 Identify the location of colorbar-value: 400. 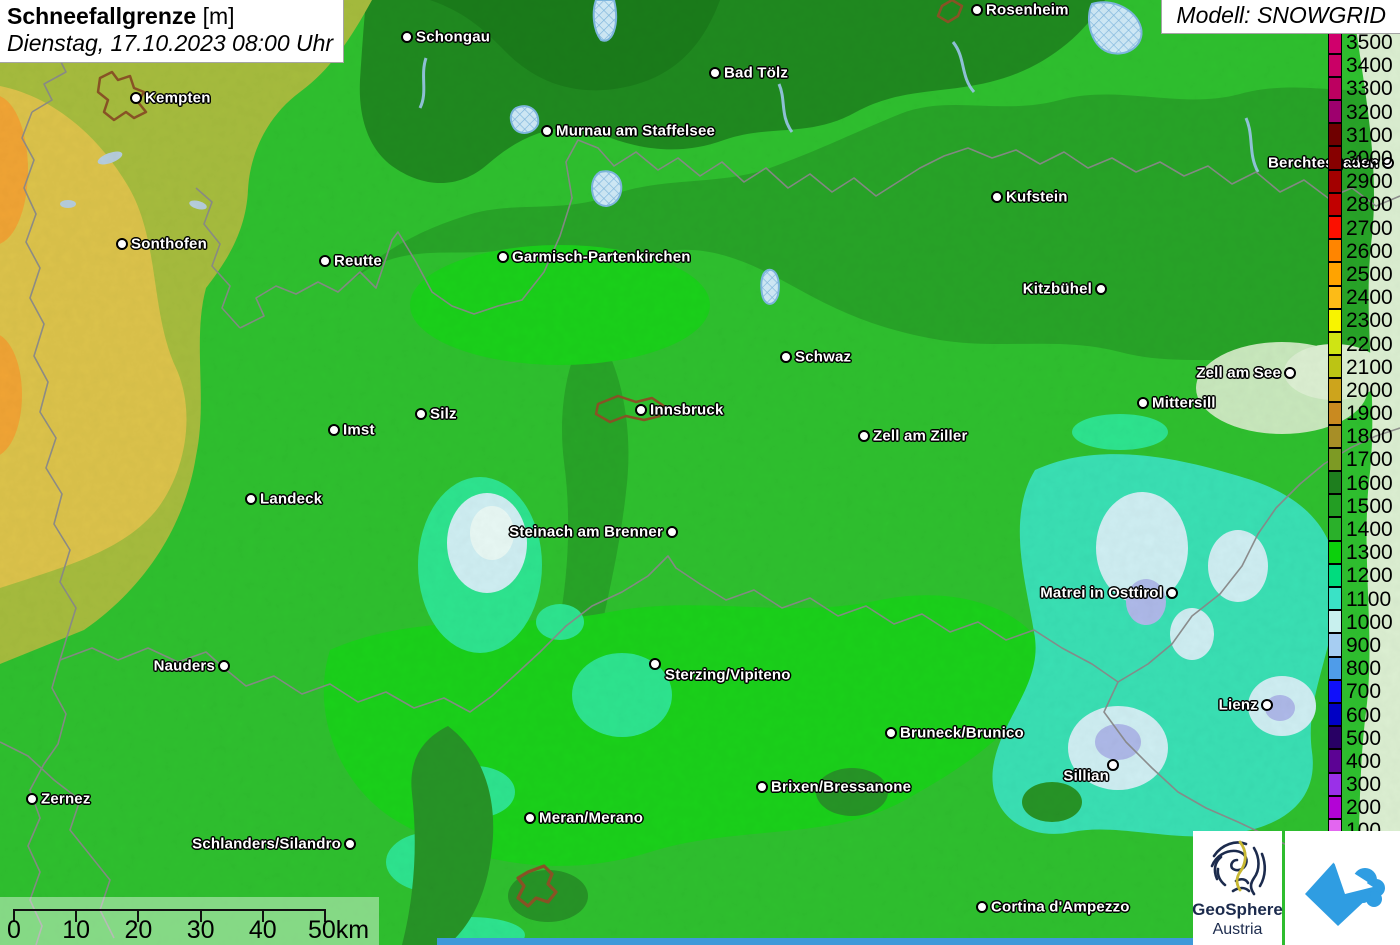
(1364, 761).